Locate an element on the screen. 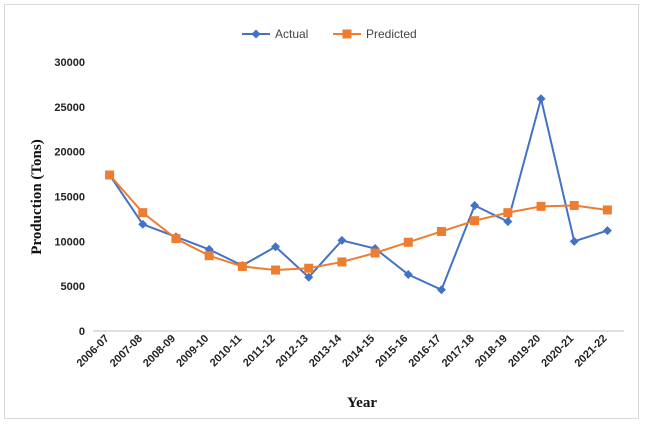 The image size is (645, 425). x-tick-label: 2017-18 is located at coordinates (458, 351).